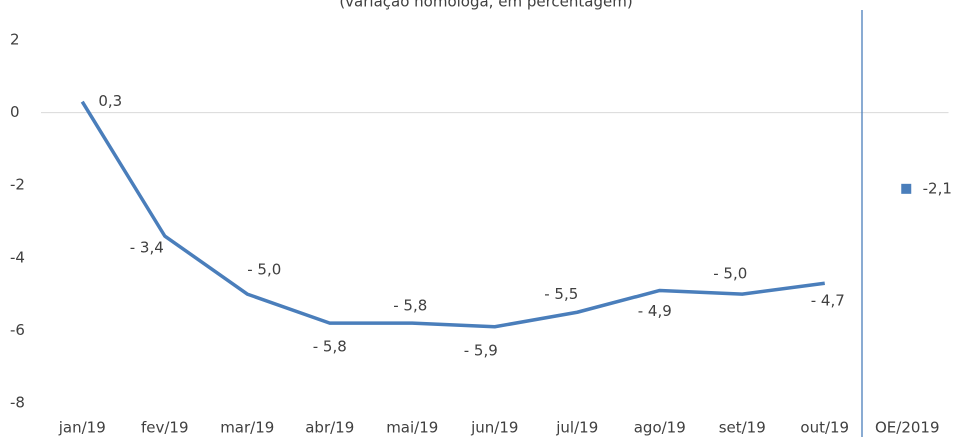 This screenshot has height=437, width=959. I want to click on data-marker, so click(906, 188).